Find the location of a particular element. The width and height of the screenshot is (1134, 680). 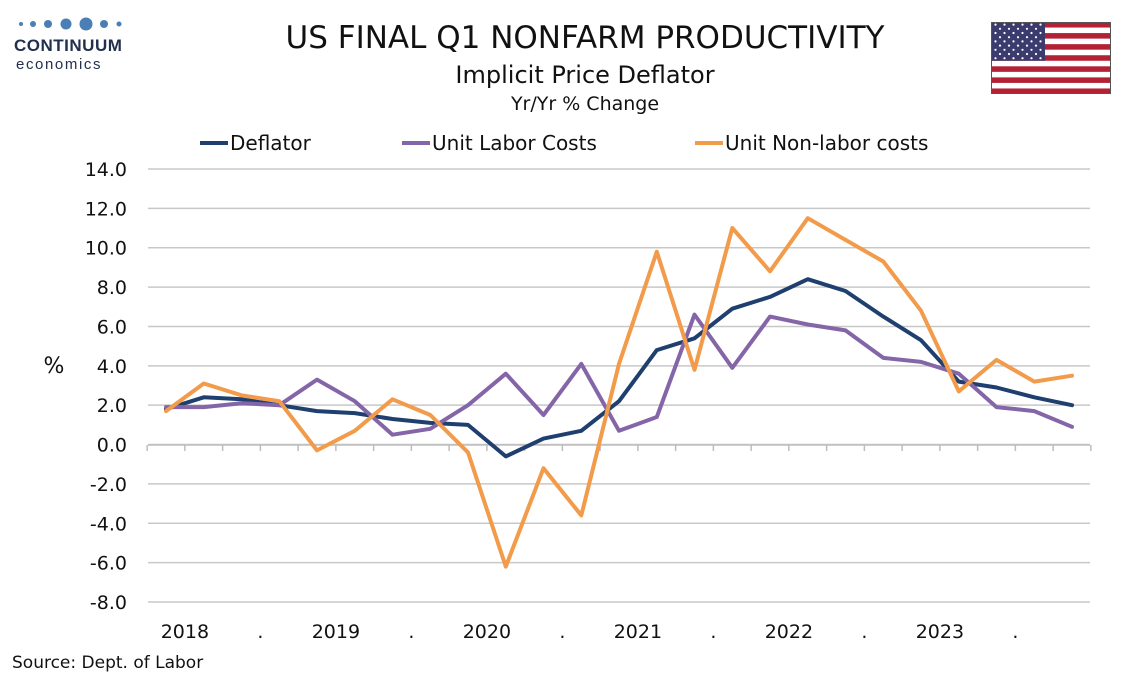

y-tick-label: 10.0 is located at coordinates (106, 249).